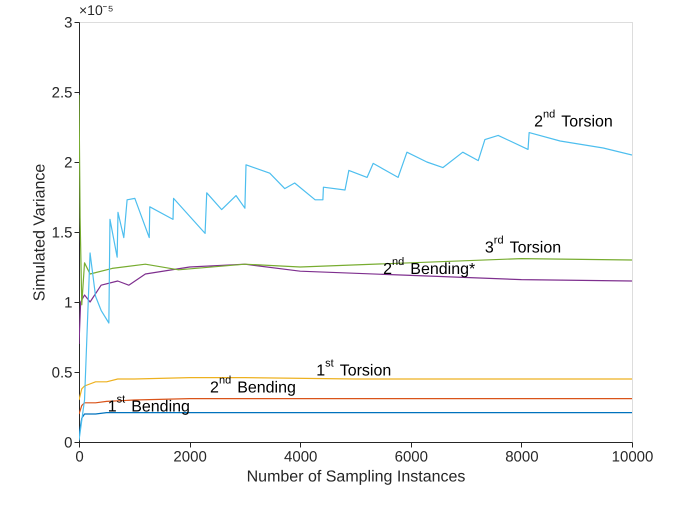 Image resolution: width=685 pixels, height=508 pixels. What do you see at coordinates (411, 457) in the screenshot?
I see `x-tick-label: 6000` at bounding box center [411, 457].